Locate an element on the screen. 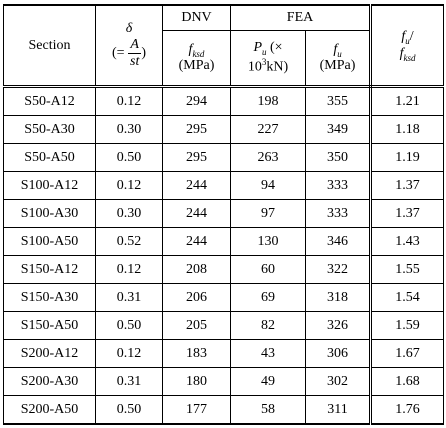  table-row: S100-A30 0.30 244 97 333 1.37 is located at coordinates (224, 213).